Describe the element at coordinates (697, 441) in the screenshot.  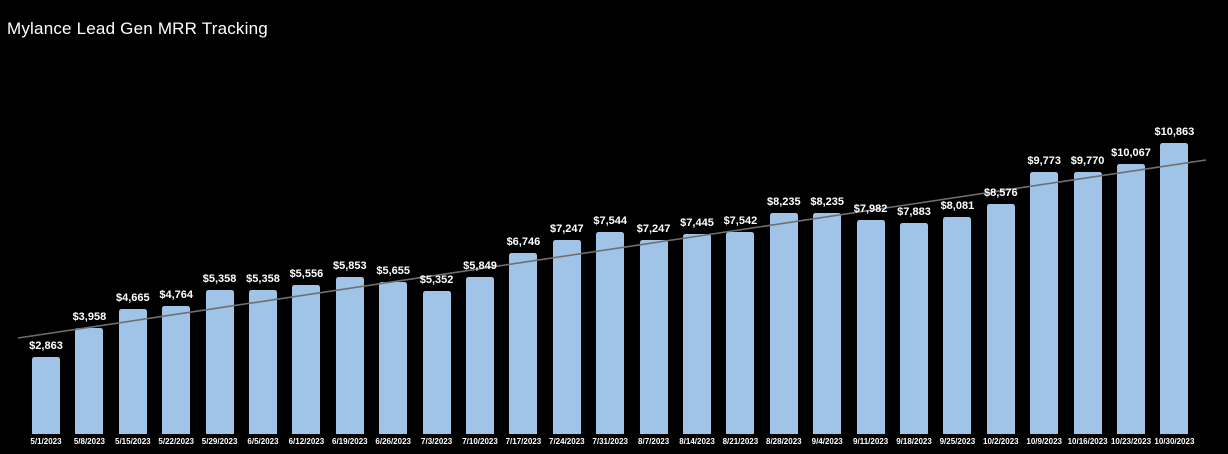
I see `x-axis-tick-label: 8/14/2023` at that location.